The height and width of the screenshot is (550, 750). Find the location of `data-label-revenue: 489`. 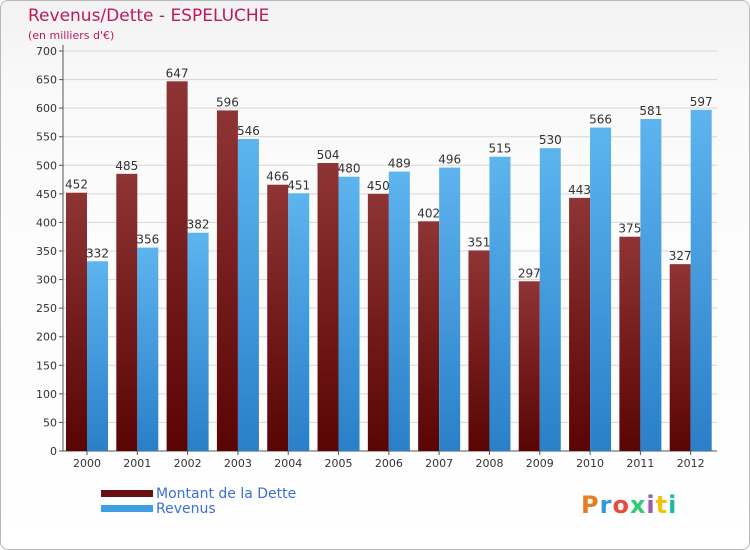

data-label-revenue: 489 is located at coordinates (399, 164).